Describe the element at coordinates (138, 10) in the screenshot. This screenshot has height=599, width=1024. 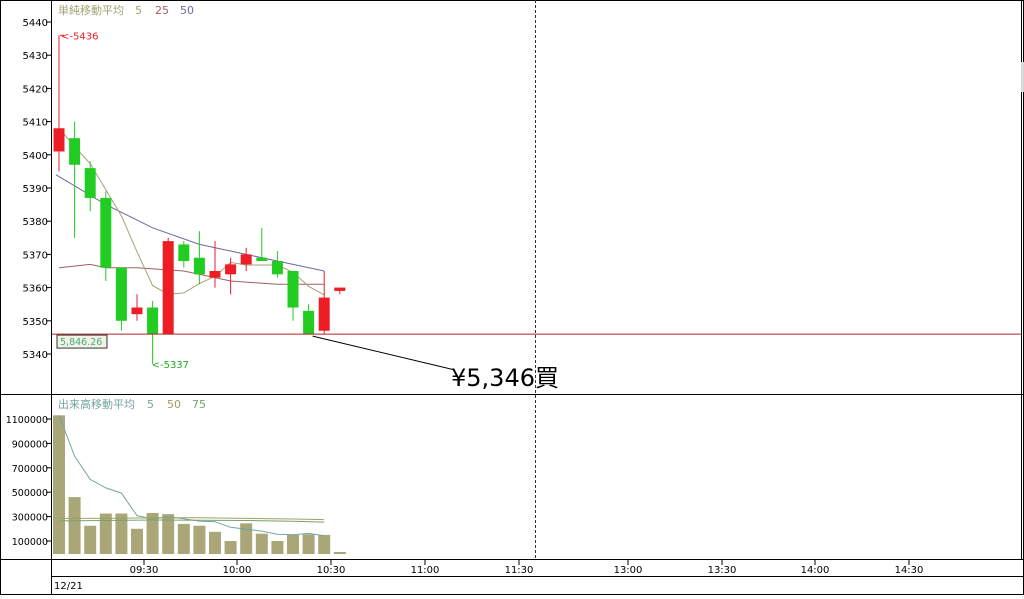
I see `price-ma-period-5: 5` at that location.